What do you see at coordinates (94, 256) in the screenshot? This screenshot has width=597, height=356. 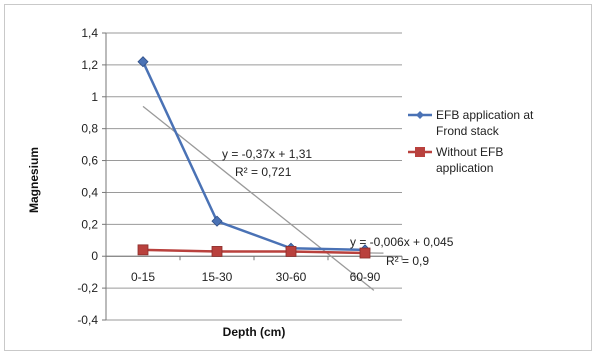 I see `y-tick-label: 0` at bounding box center [94, 256].